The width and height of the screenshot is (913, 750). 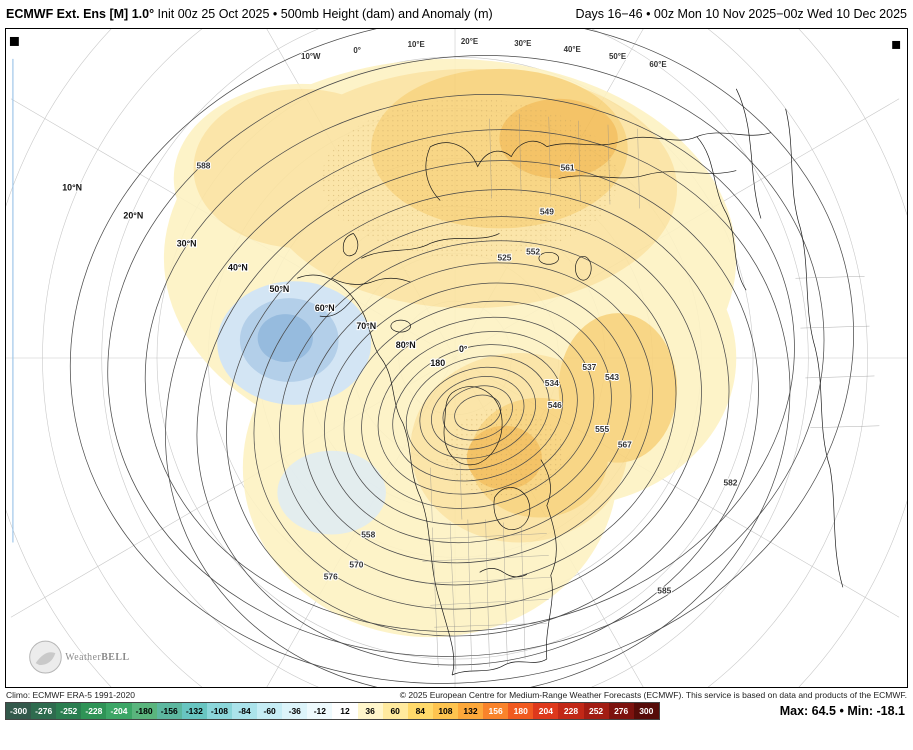 What do you see at coordinates (45, 659) in the screenshot?
I see `logo-swirl-icon` at bounding box center [45, 659].